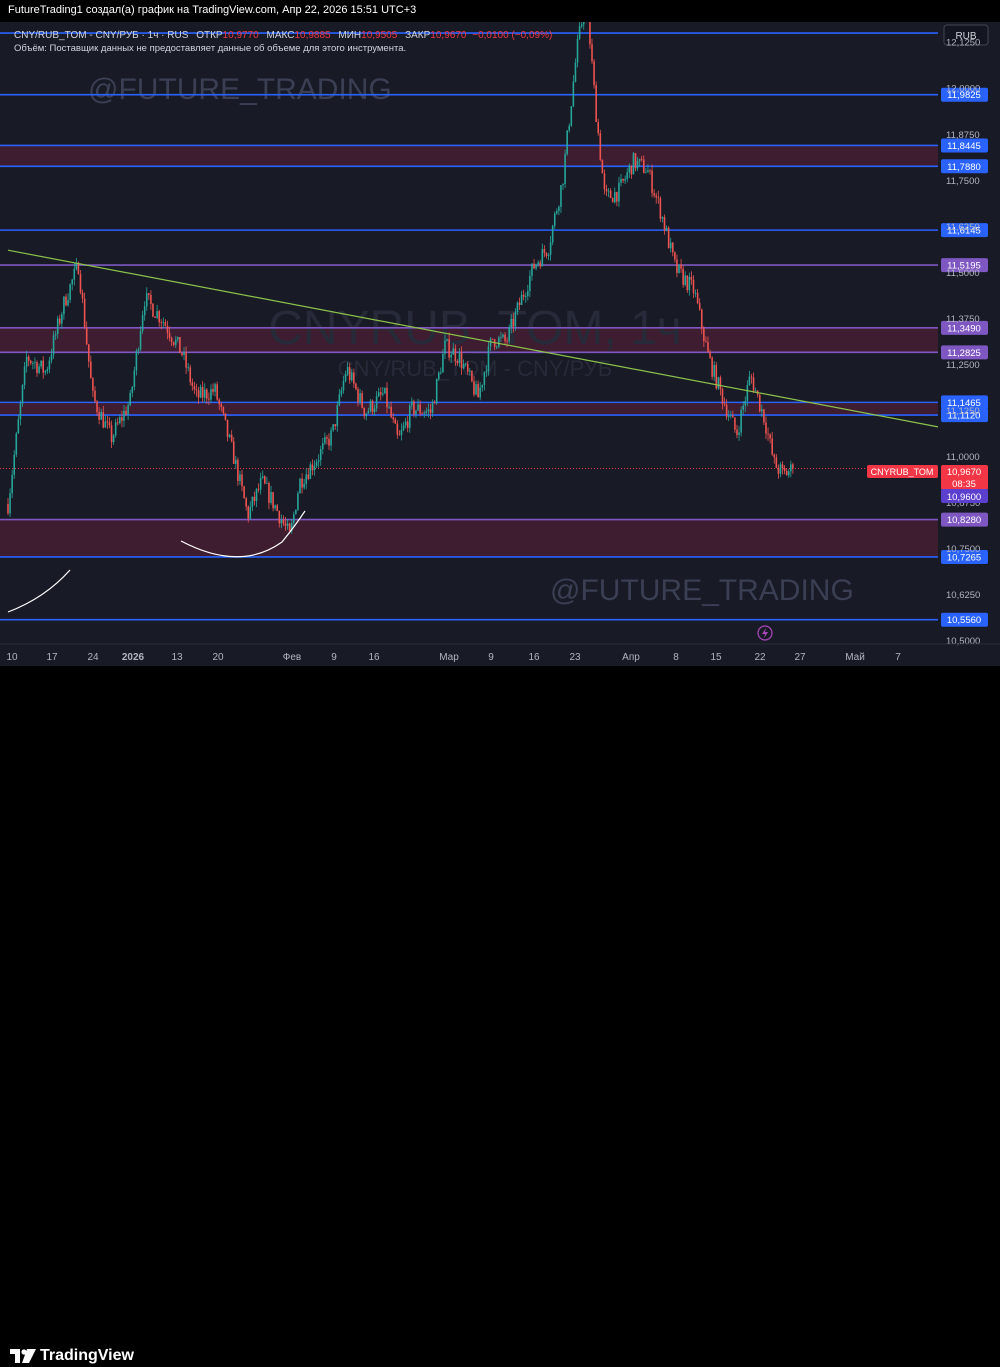  Describe the element at coordinates (534, 657) in the screenshot. I see `x-tick-label-11: 16` at that location.